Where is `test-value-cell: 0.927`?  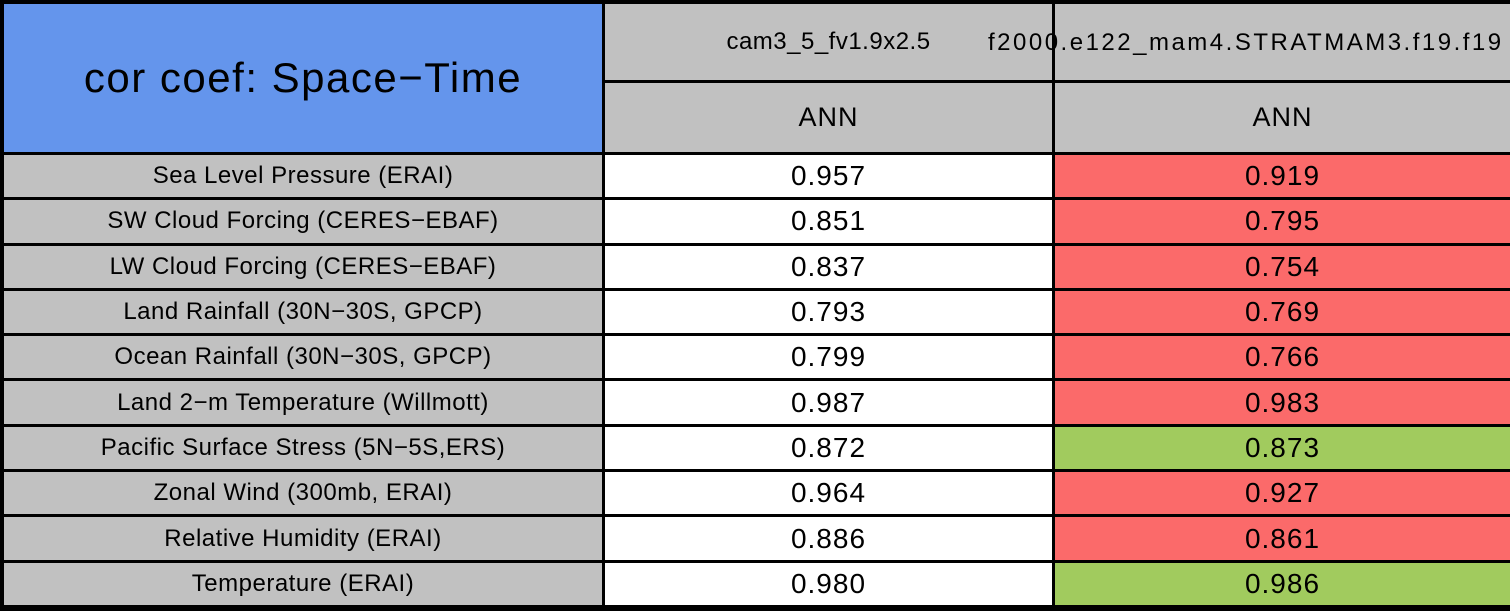 test-value-cell: 0.927 is located at coordinates (1282, 493).